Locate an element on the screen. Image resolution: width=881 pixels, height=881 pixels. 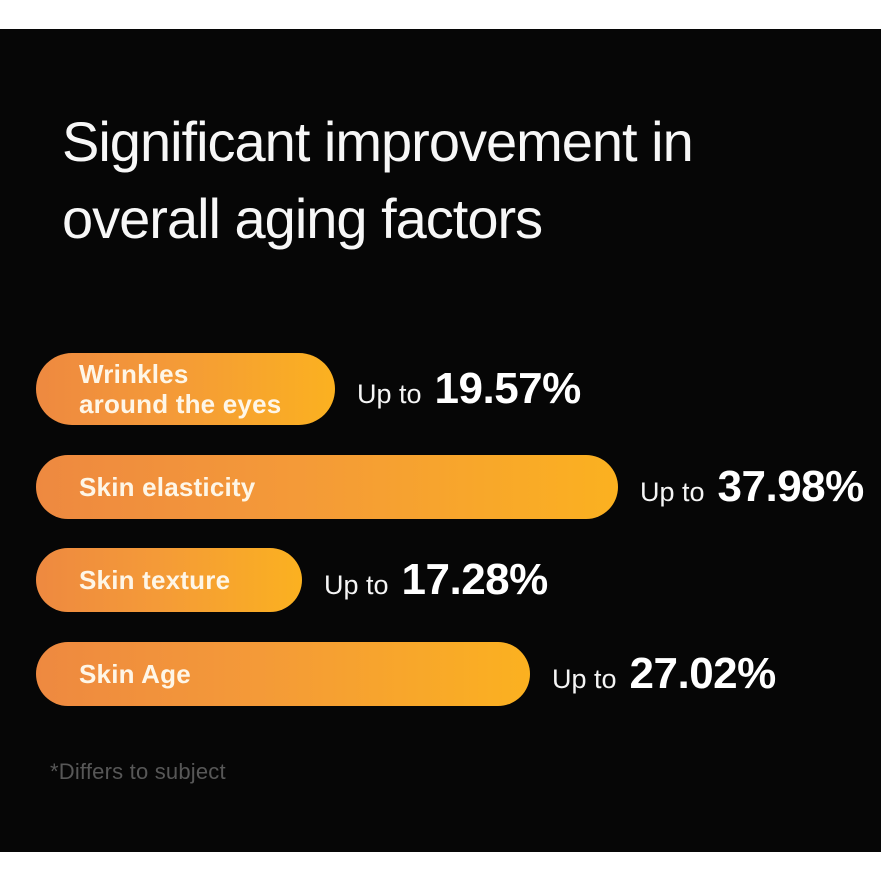
bar-row-skin-age: Skin Age Up to 27.02% is located at coordinates (406, 674).